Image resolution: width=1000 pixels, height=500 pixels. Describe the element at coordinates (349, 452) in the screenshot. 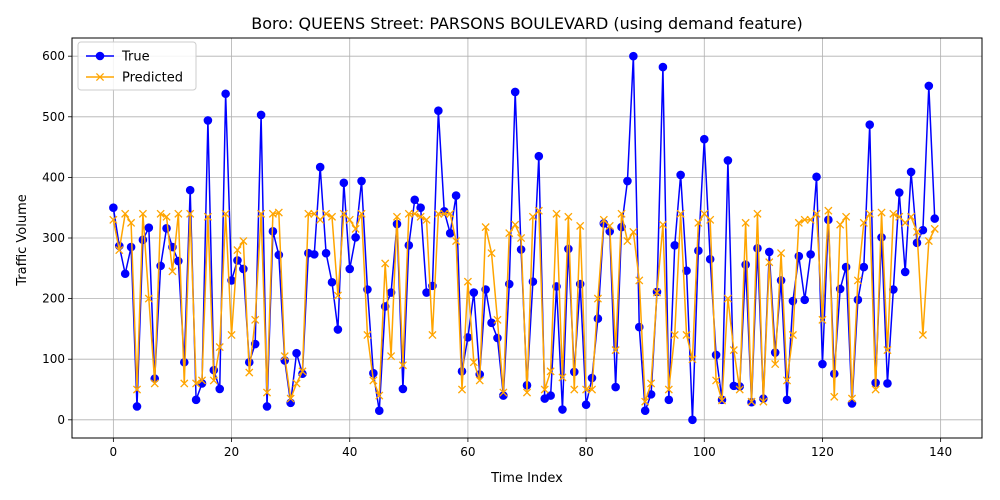

I see `x-tick-label: 40` at that location.